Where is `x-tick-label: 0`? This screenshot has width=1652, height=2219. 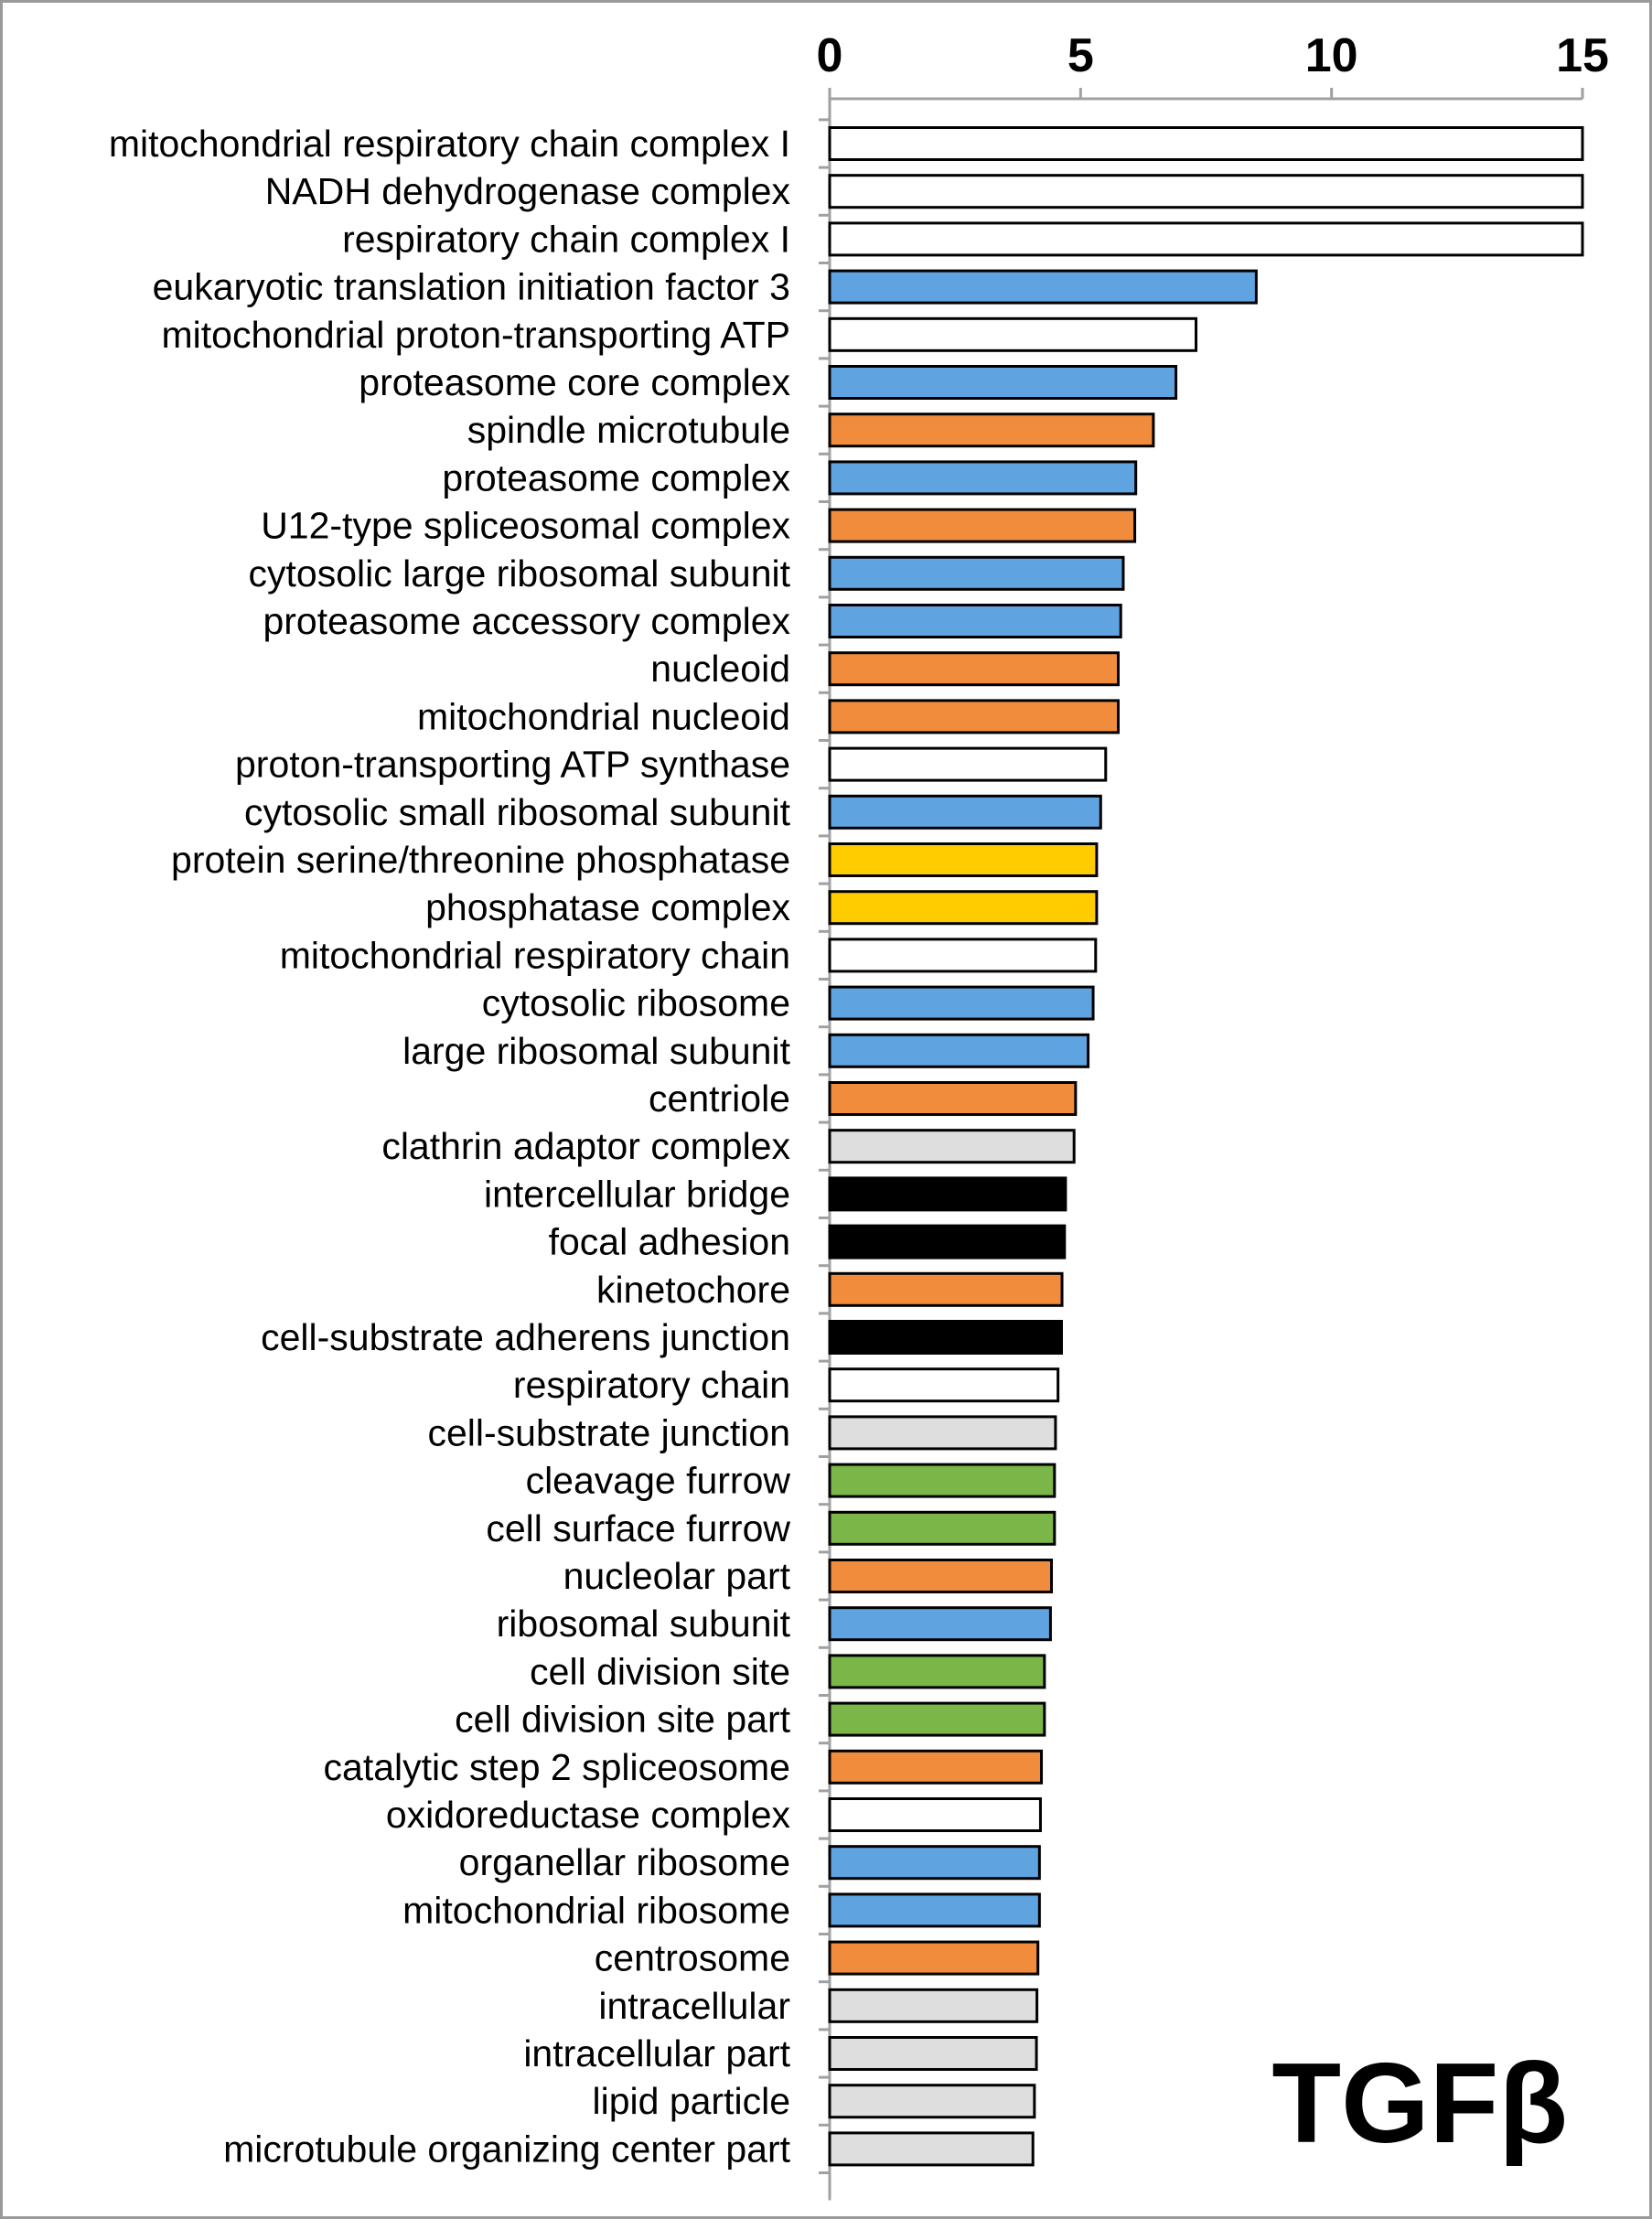
x-tick-label: 0 is located at coordinates (830, 55).